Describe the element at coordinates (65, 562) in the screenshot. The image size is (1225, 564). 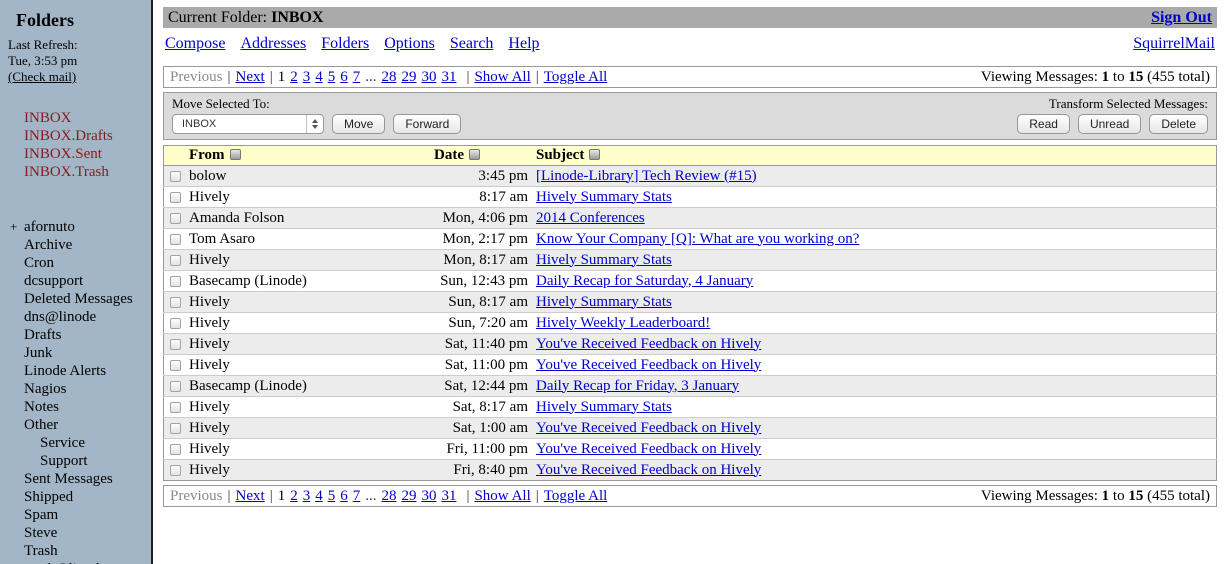
I see `sidebar-folder: work@linode` at that location.